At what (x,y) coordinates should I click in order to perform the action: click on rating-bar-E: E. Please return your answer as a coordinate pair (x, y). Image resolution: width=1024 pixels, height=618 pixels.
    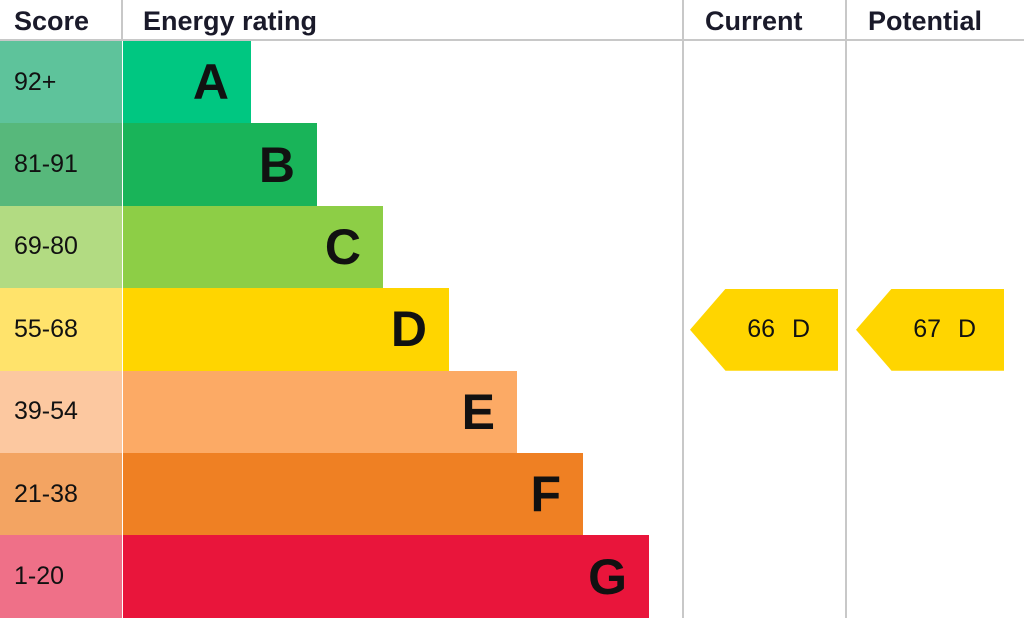
    Looking at the image, I should click on (320, 411).